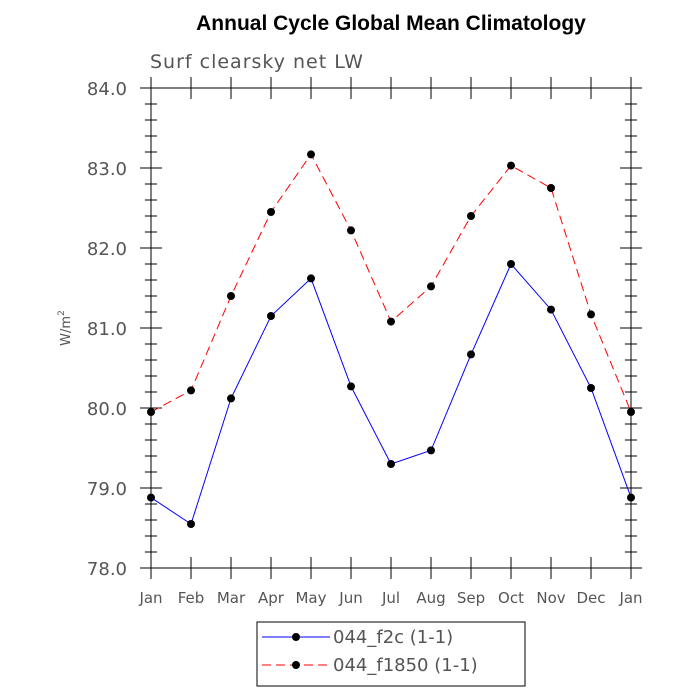 This screenshot has width=700, height=700. Describe the element at coordinates (107, 169) in the screenshot. I see `y-tick-label: 83.0` at that location.